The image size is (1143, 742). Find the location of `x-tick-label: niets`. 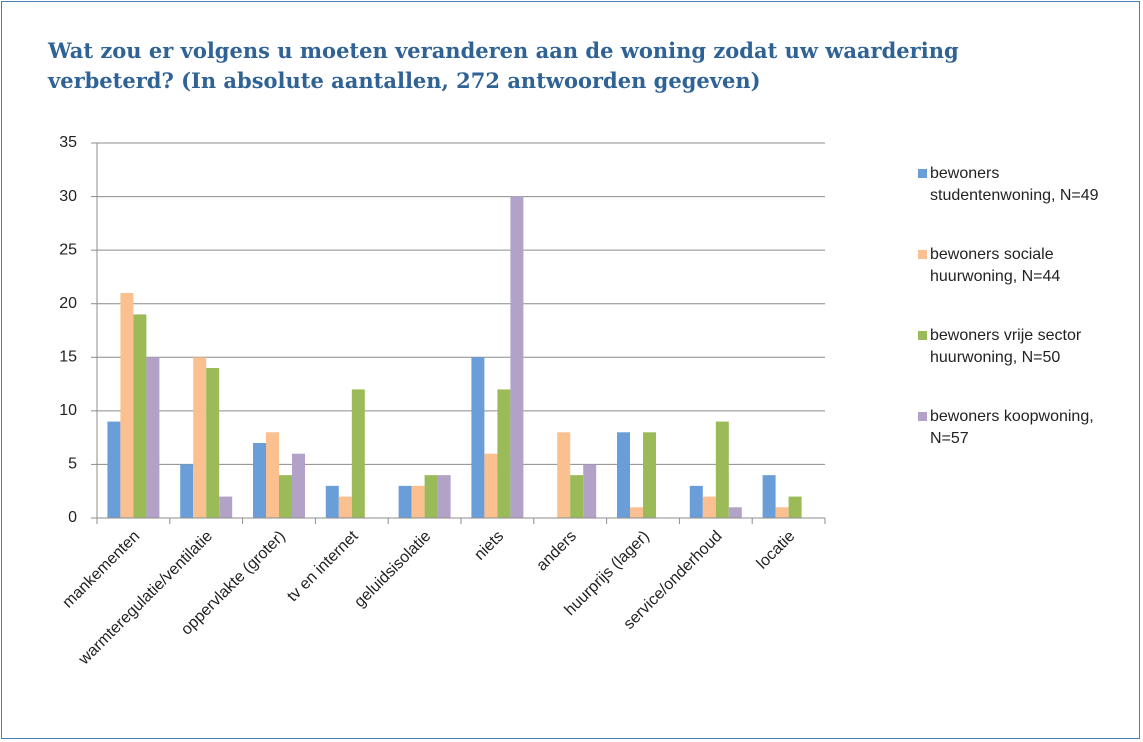

x-tick-label: niets is located at coordinates (489, 546).